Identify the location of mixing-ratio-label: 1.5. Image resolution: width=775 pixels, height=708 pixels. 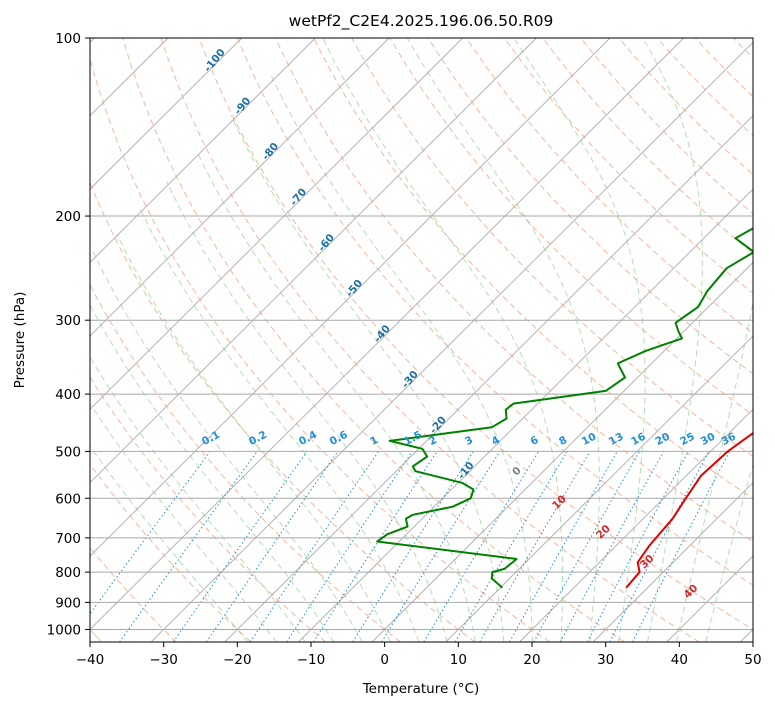
(413, 438).